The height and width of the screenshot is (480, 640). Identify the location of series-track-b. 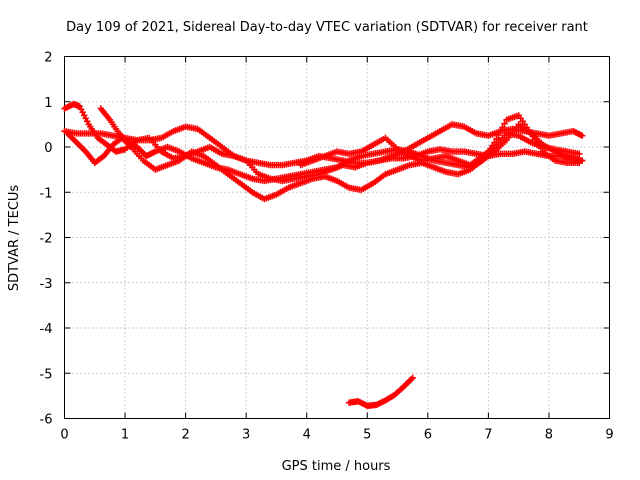
(323, 145).